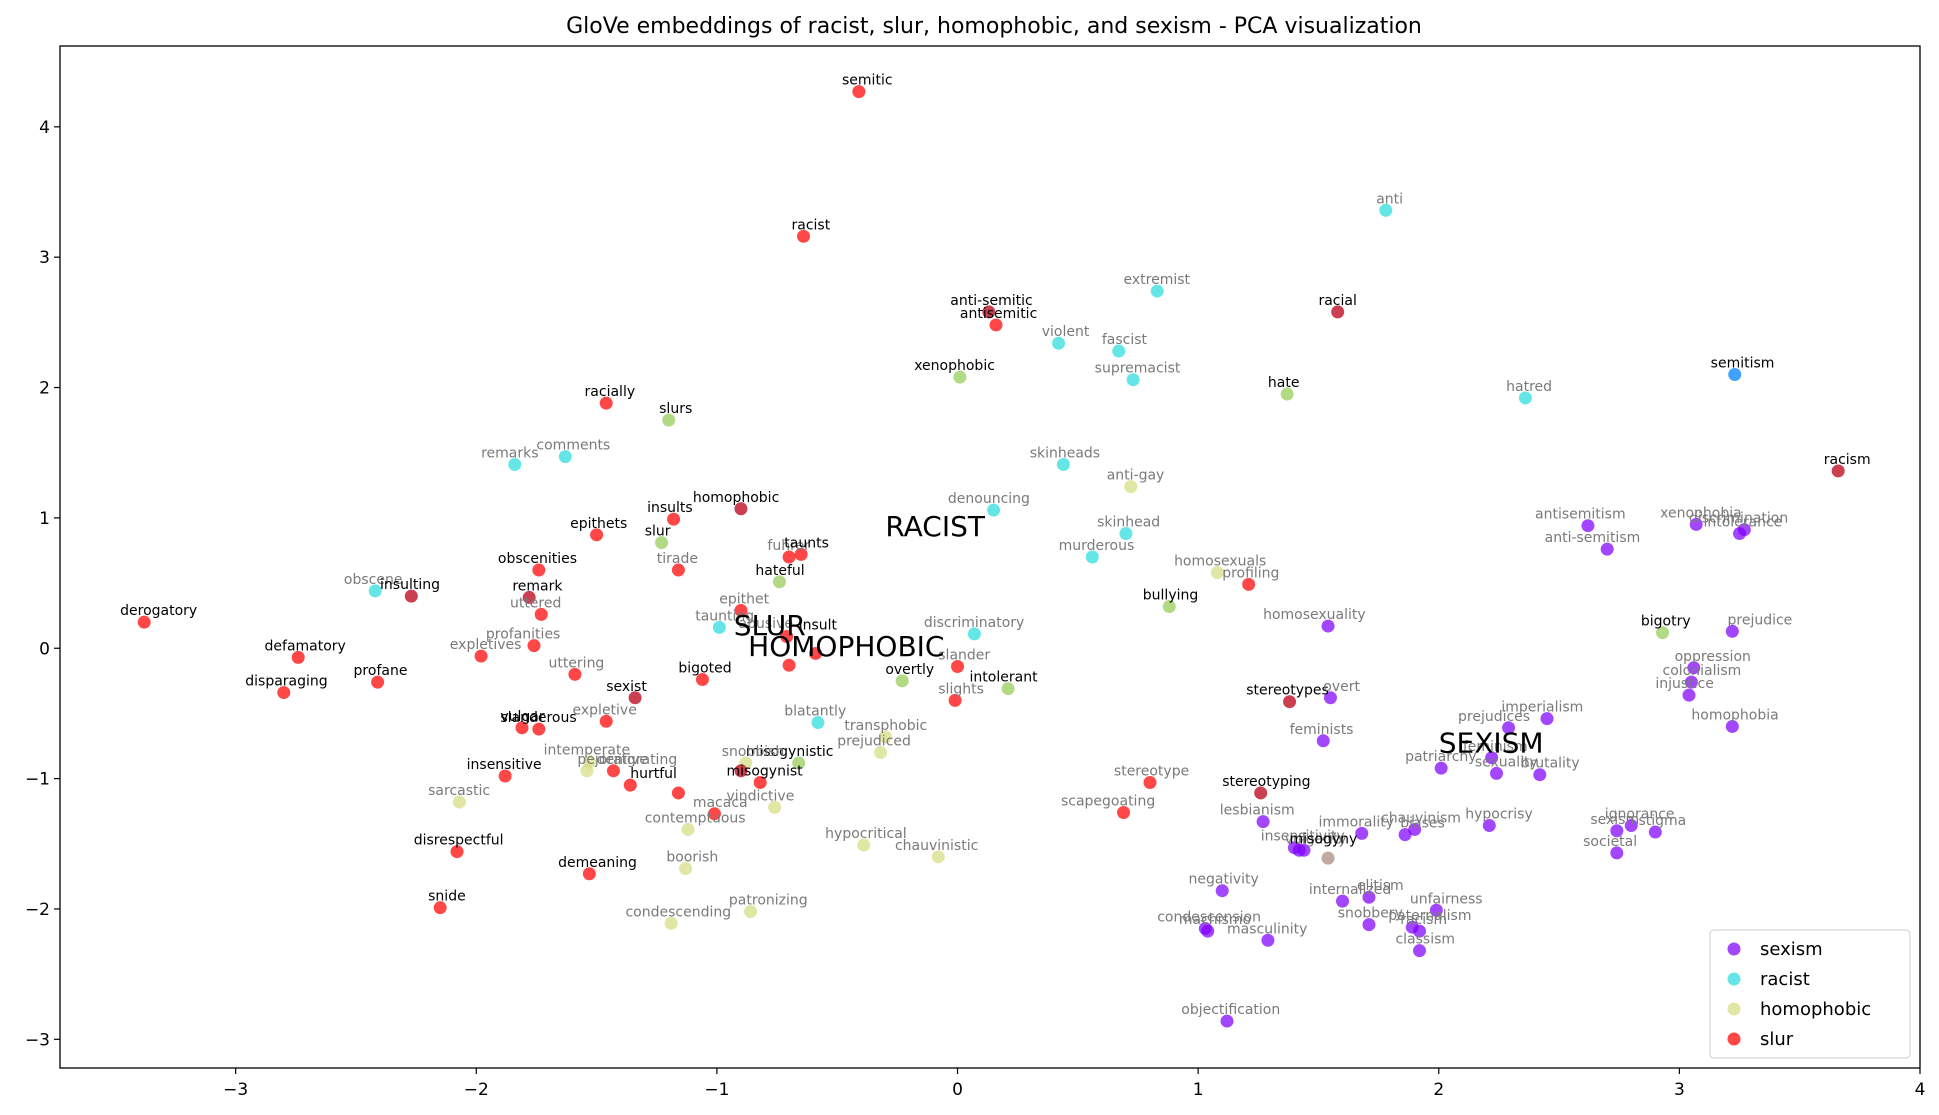 Image resolution: width=1939 pixels, height=1115 pixels. What do you see at coordinates (1610, 842) in the screenshot?
I see `point-label: societal` at bounding box center [1610, 842].